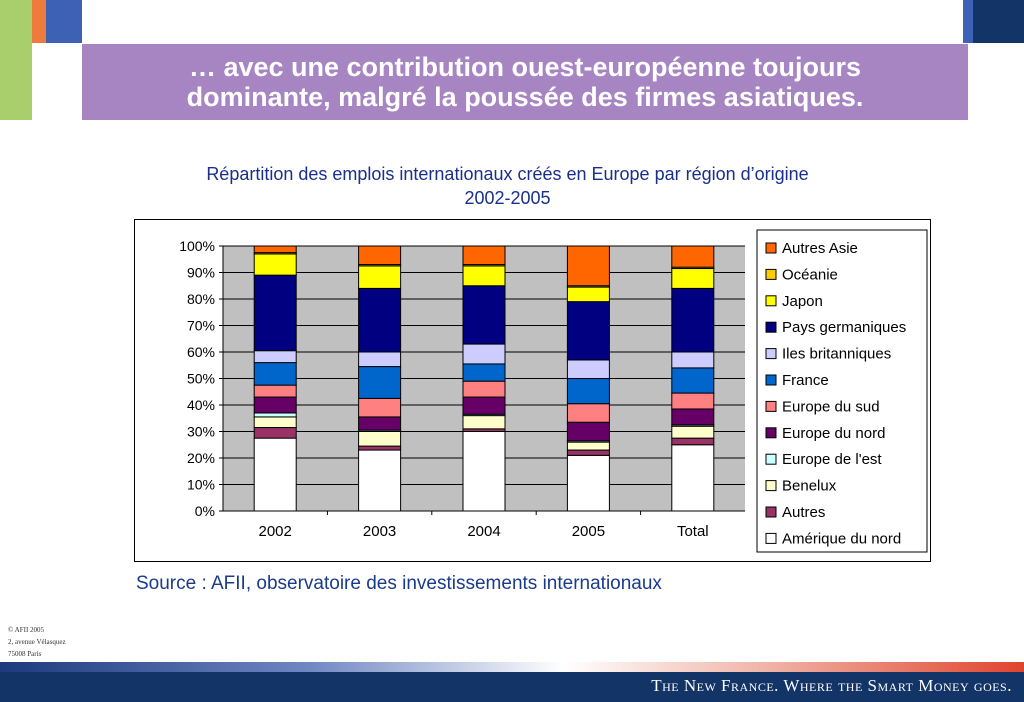  What do you see at coordinates (998, 21) in the screenshot?
I see `deco-right-navy-block` at bounding box center [998, 21].